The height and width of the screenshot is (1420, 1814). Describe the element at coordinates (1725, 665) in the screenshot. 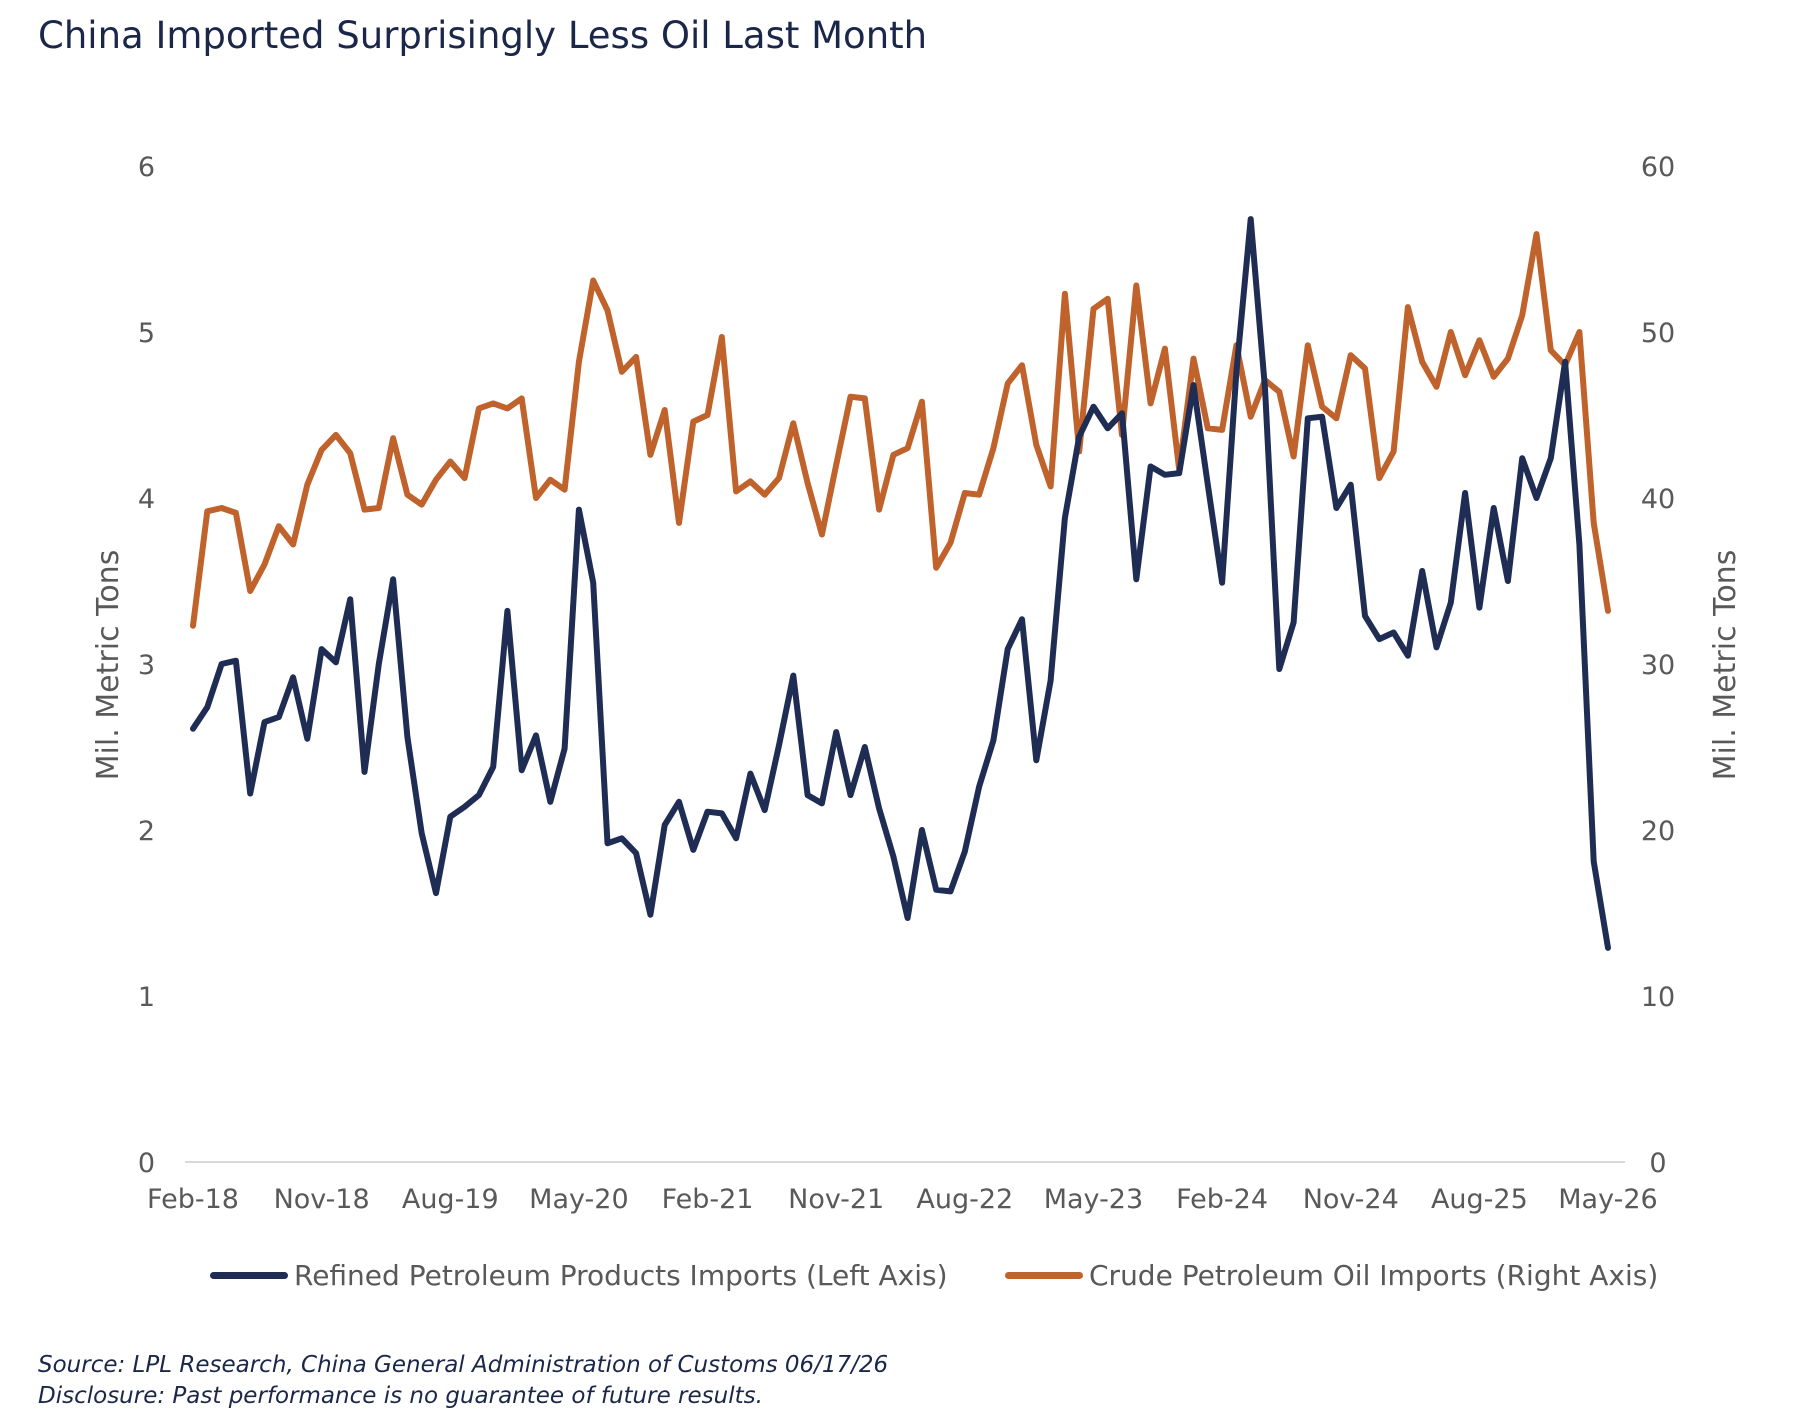

I see `right-axis-title: Mil. Metric Tons` at that location.